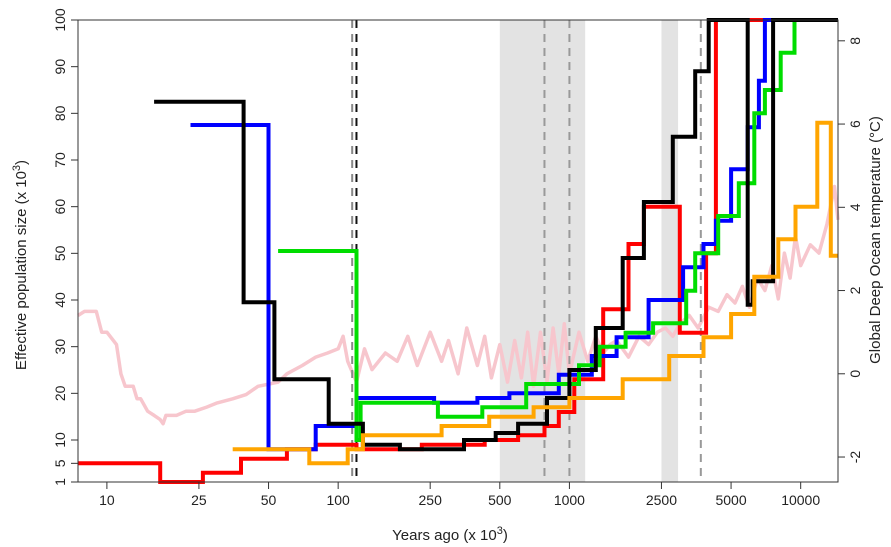 This screenshot has width=891, height=547. Describe the element at coordinates (855, 290) in the screenshot. I see `y2-tick-label-2: 2` at that location.